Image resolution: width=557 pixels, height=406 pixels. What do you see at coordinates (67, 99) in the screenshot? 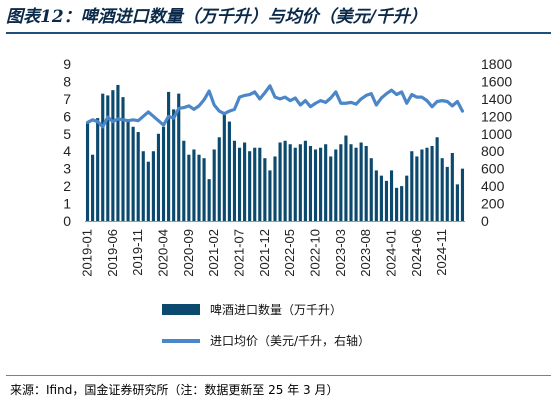
I see `y-left-tick-label: 7` at bounding box center [67, 99].